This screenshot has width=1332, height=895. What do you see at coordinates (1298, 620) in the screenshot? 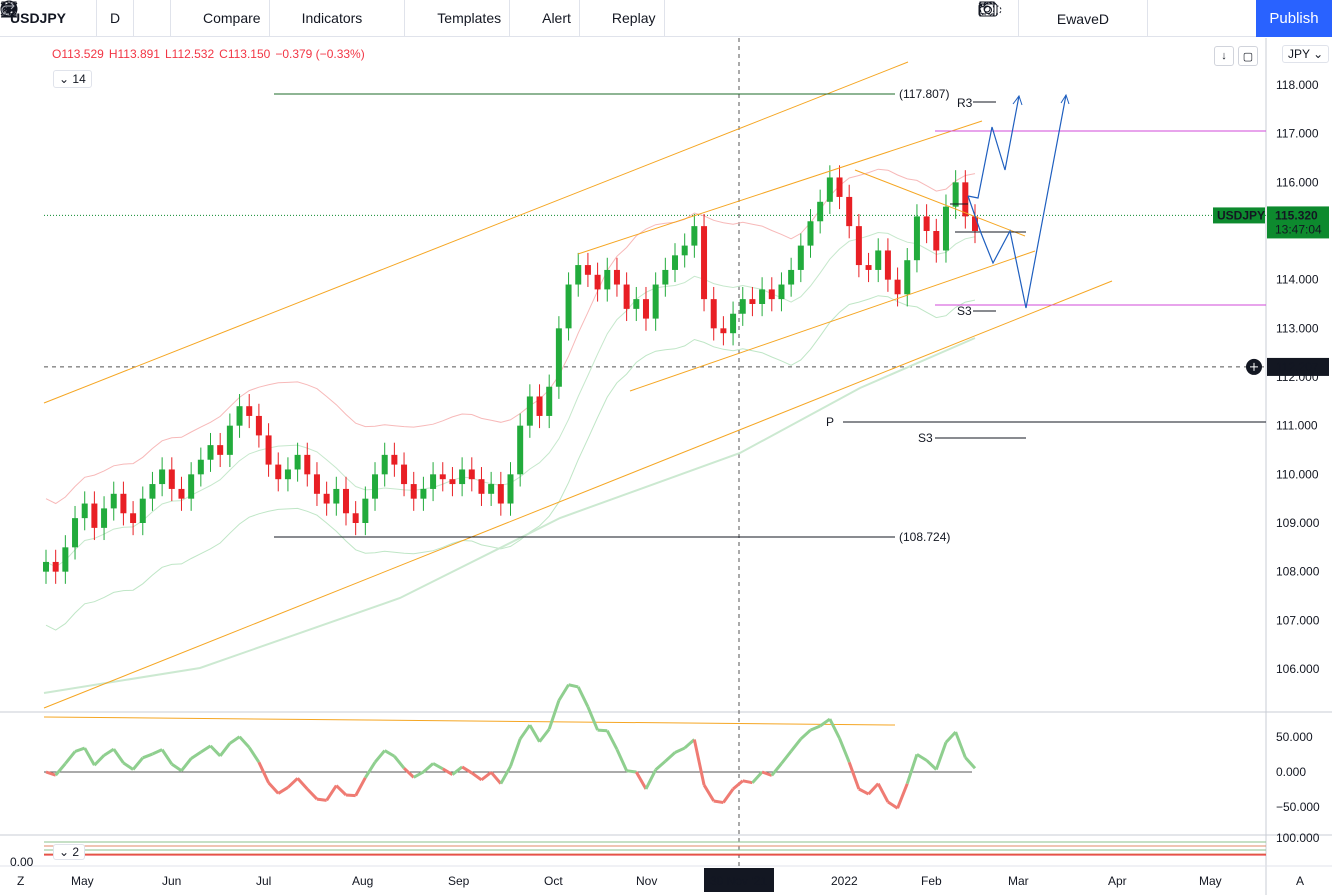
I see `price-tick: 107.000` at bounding box center [1298, 620].